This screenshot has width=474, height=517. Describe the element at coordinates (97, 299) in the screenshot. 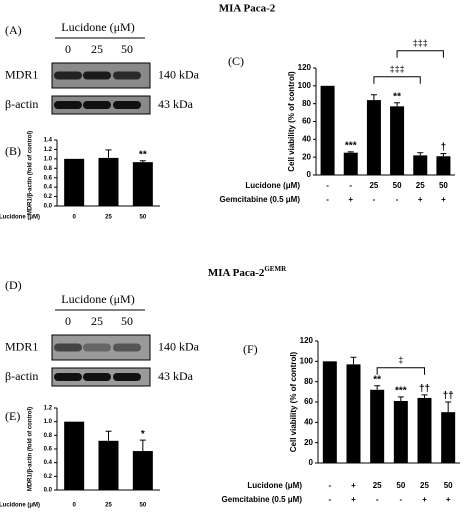

I see `blot-header: Lucidone (μM)` at that location.